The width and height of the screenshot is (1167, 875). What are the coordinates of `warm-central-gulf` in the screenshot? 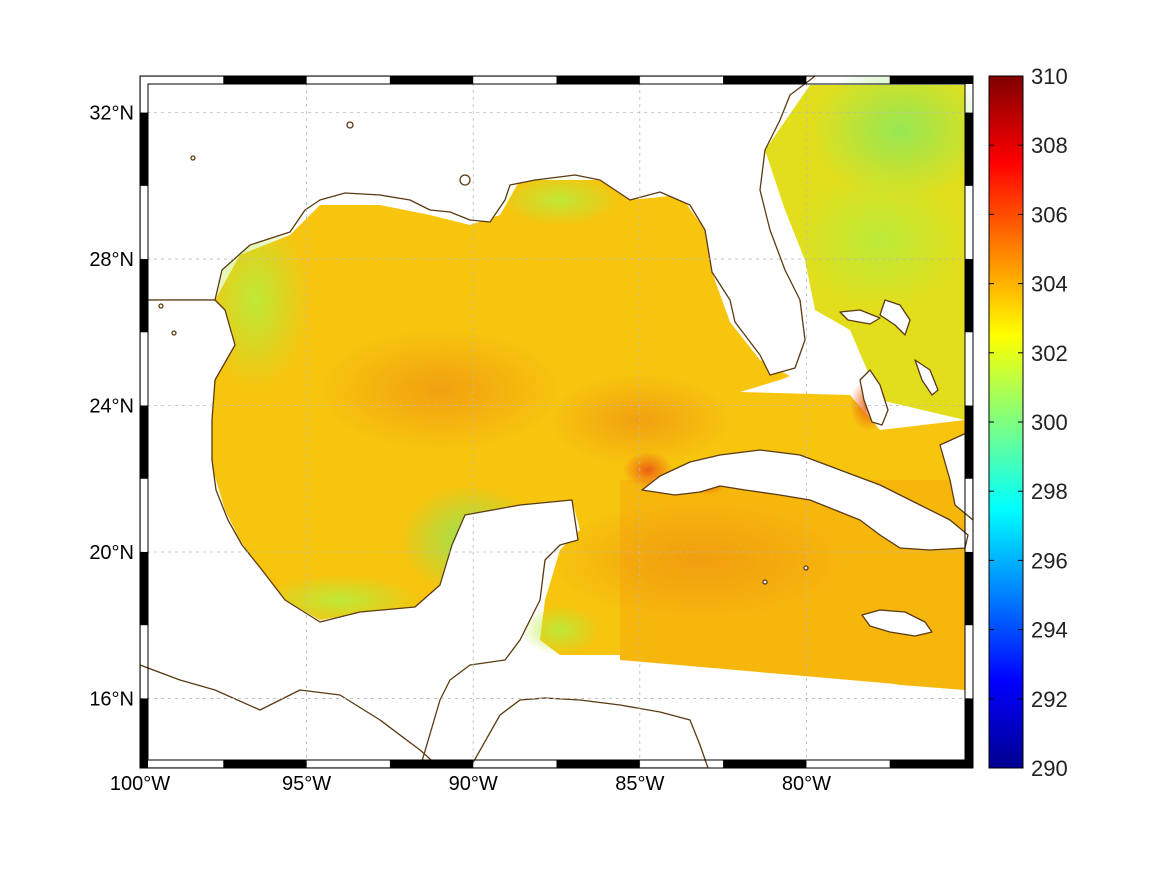 It's located at (440, 390).